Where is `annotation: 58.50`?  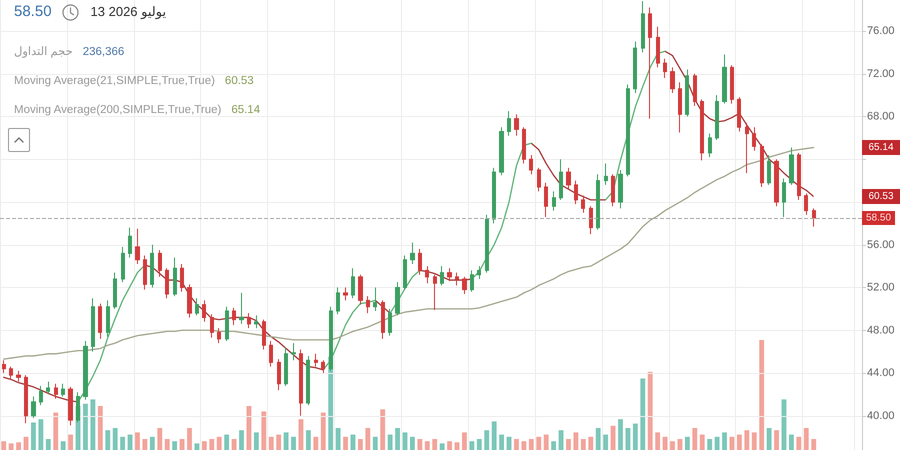 annotation: 58.50 is located at coordinates (33, 12).